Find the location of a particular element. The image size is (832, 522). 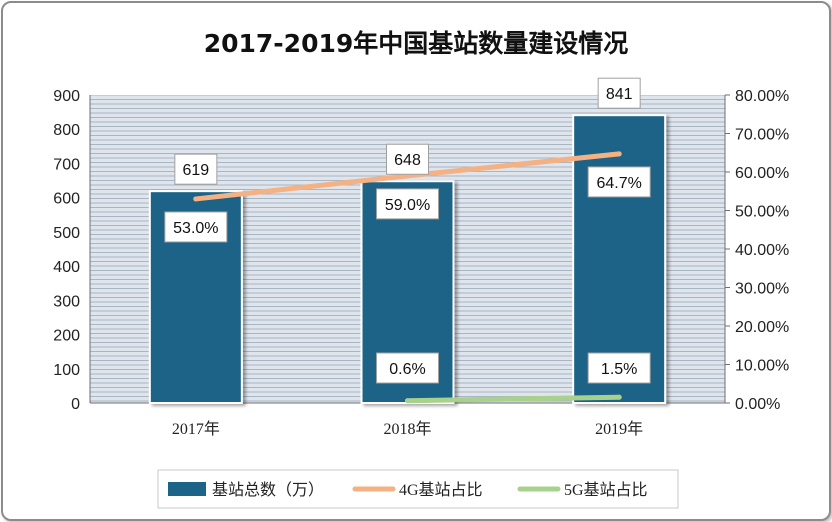

y-left-tick-label: 600 is located at coordinates (66, 199).